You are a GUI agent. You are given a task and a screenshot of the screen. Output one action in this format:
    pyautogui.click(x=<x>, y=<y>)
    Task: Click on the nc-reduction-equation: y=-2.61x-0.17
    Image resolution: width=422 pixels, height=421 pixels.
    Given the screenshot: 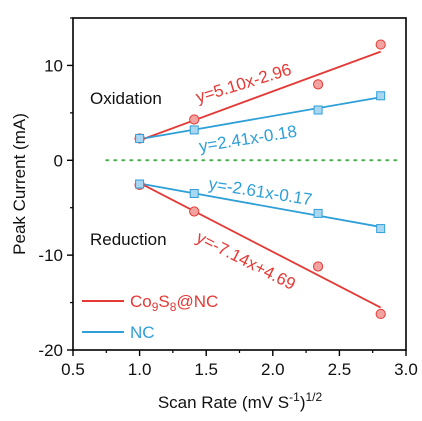 What is the action you would take?
    pyautogui.click(x=260, y=191)
    